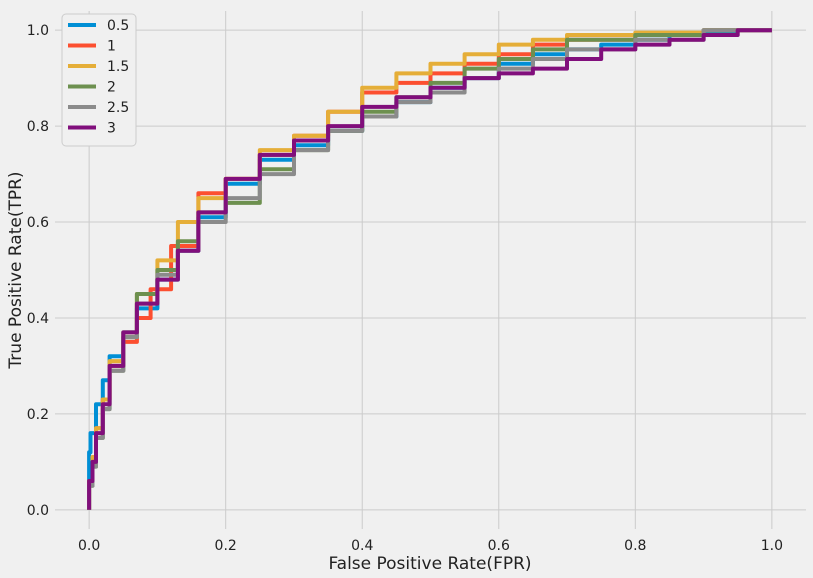 This screenshot has width=813, height=578. Describe the element at coordinates (38, 319) in the screenshot. I see `y-tick-label: 0.4` at that location.